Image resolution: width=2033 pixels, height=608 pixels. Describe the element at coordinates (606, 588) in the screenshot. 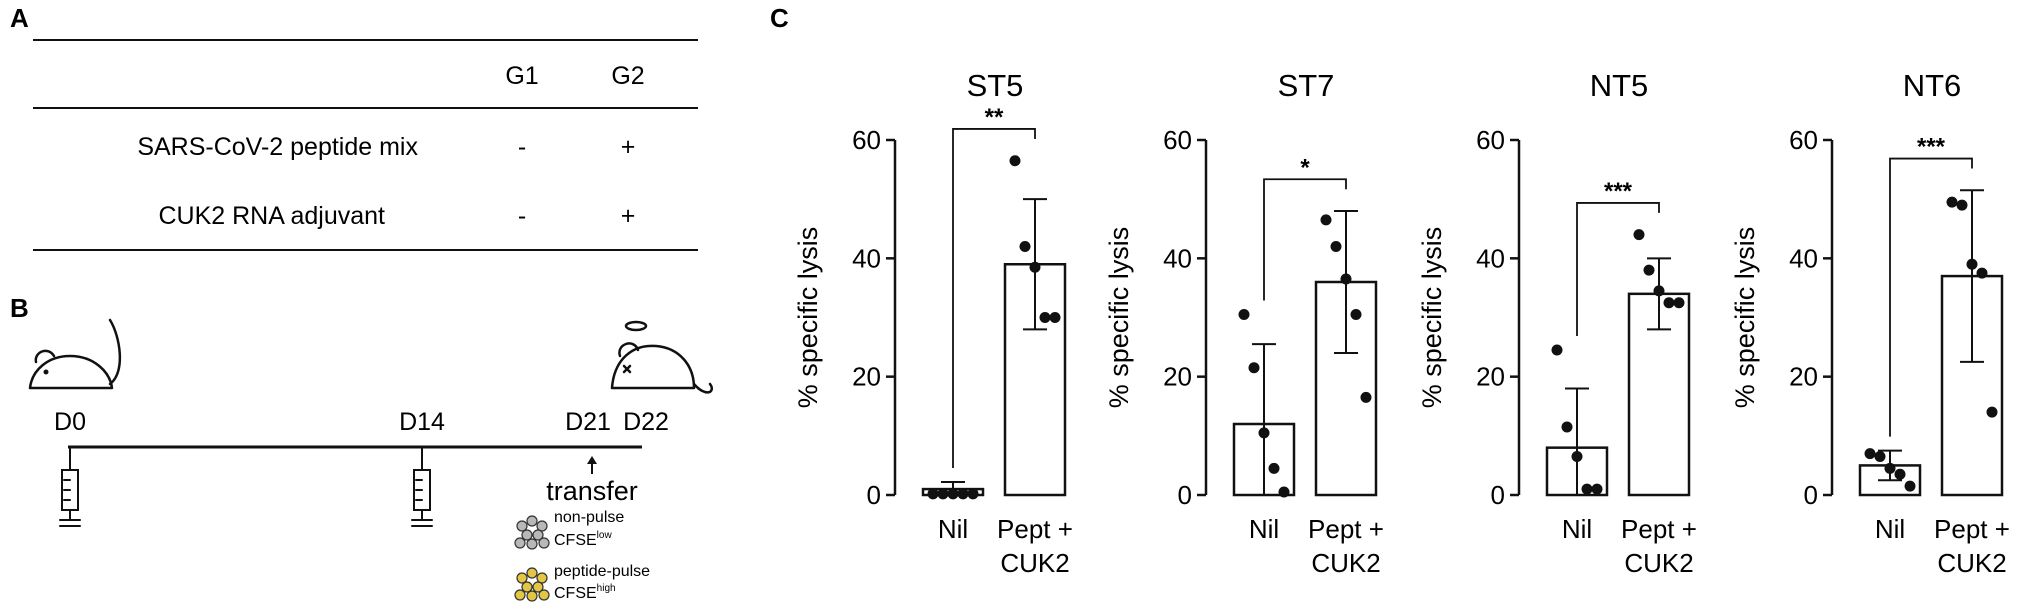

I see `cfse-superscript: high` at that location.